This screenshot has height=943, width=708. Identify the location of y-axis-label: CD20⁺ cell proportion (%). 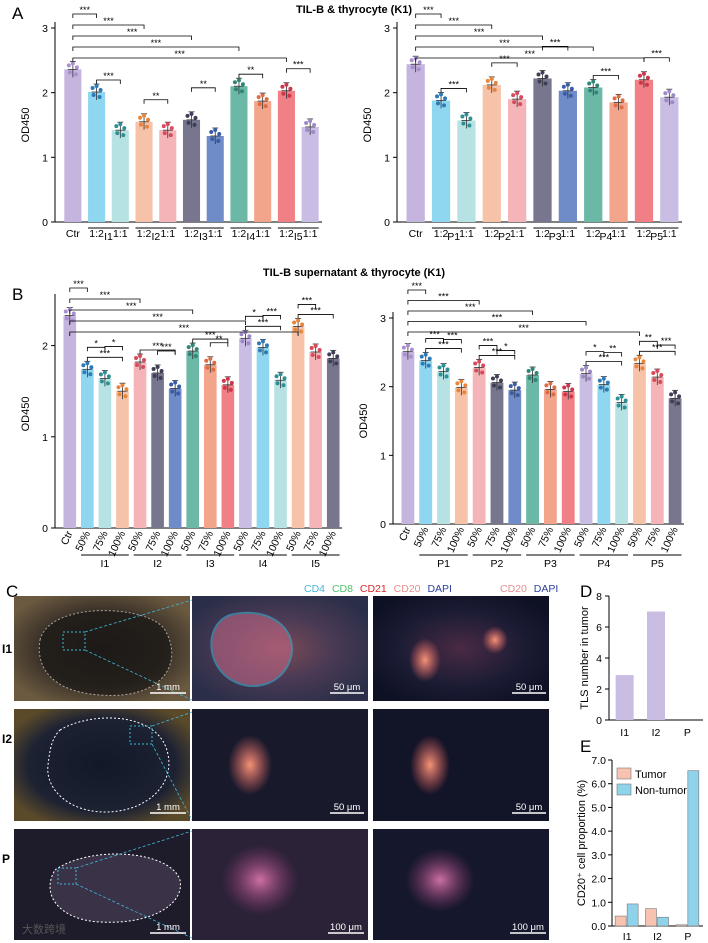
(582, 843).